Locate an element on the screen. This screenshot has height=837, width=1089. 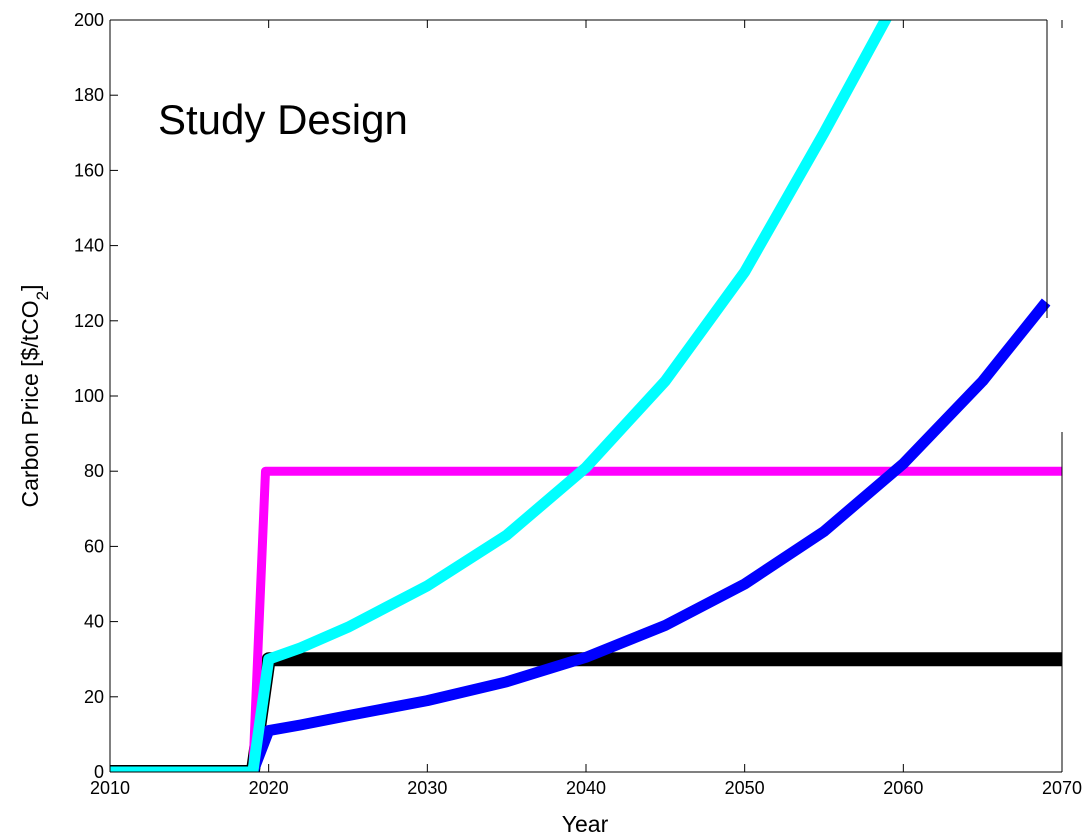
x-tick-label: 2010 is located at coordinates (110, 788).